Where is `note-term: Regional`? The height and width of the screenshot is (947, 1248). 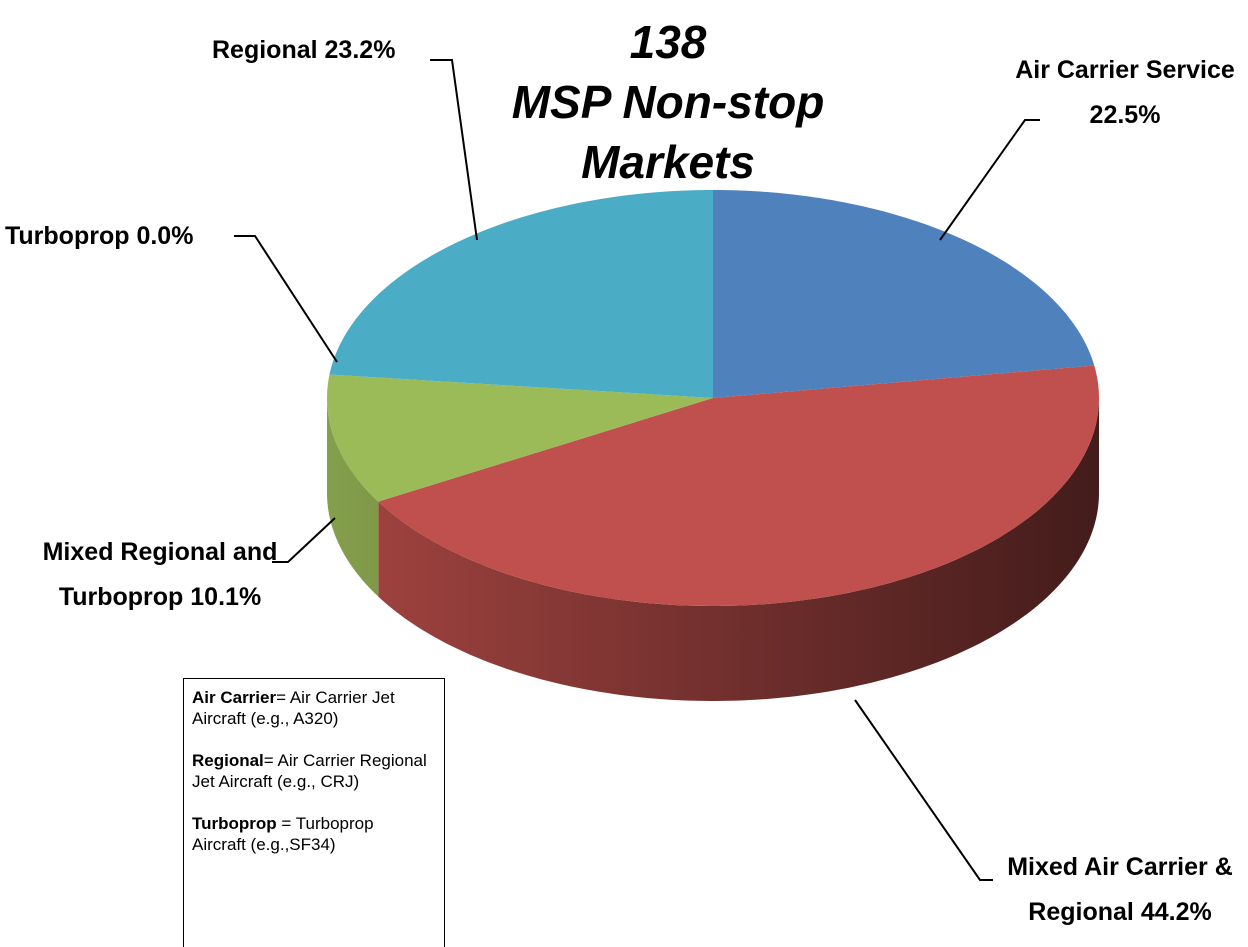 note-term: Regional is located at coordinates (228, 760).